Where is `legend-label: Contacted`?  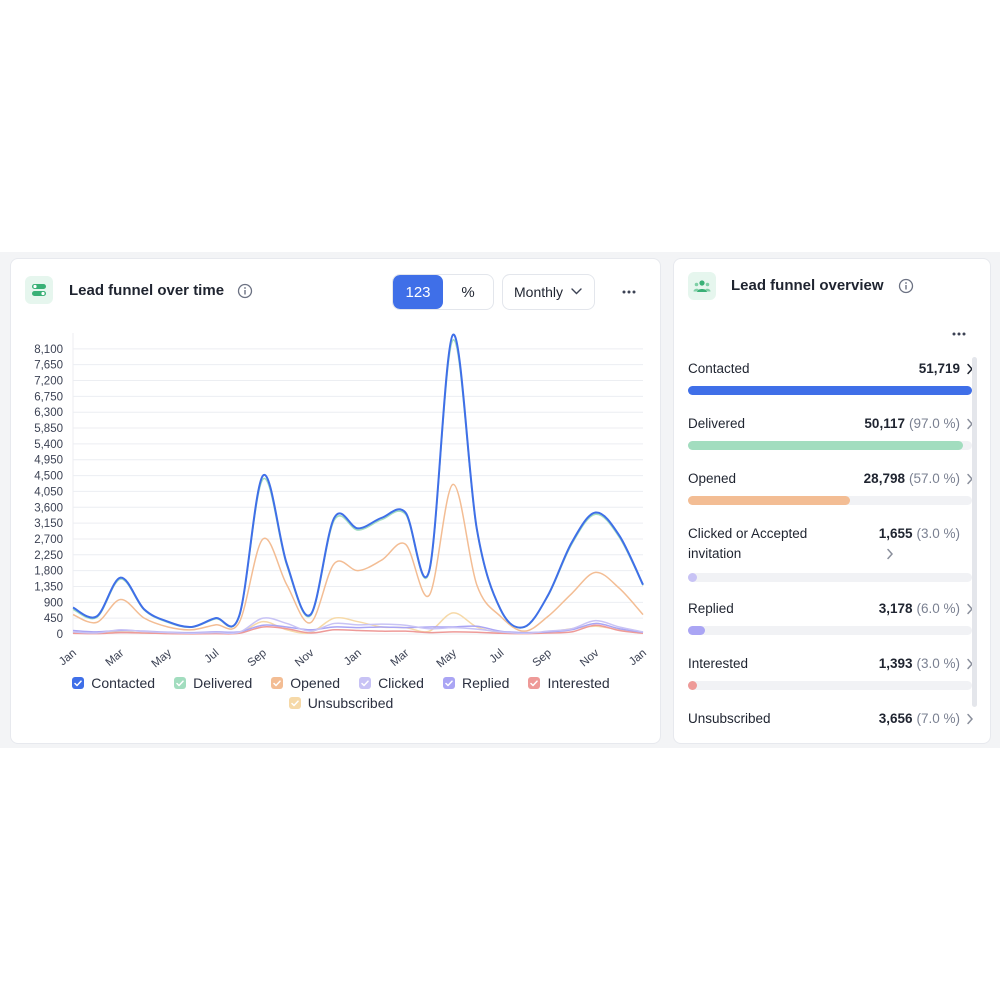
legend-label: Contacted is located at coordinates (123, 683).